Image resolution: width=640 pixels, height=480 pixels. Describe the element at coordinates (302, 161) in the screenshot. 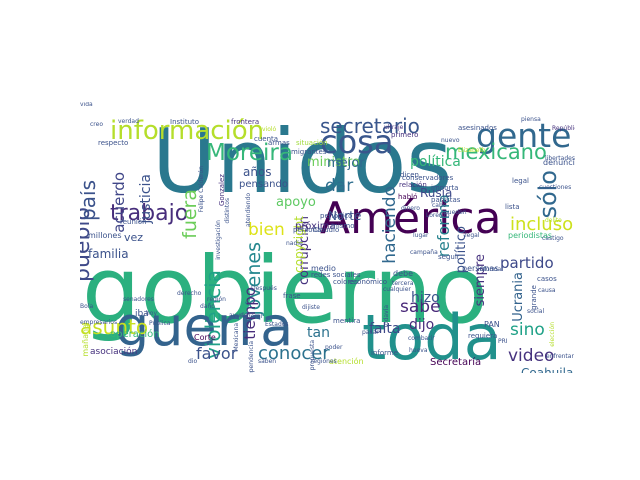

I see `cloud-word: Unidos` at that location.